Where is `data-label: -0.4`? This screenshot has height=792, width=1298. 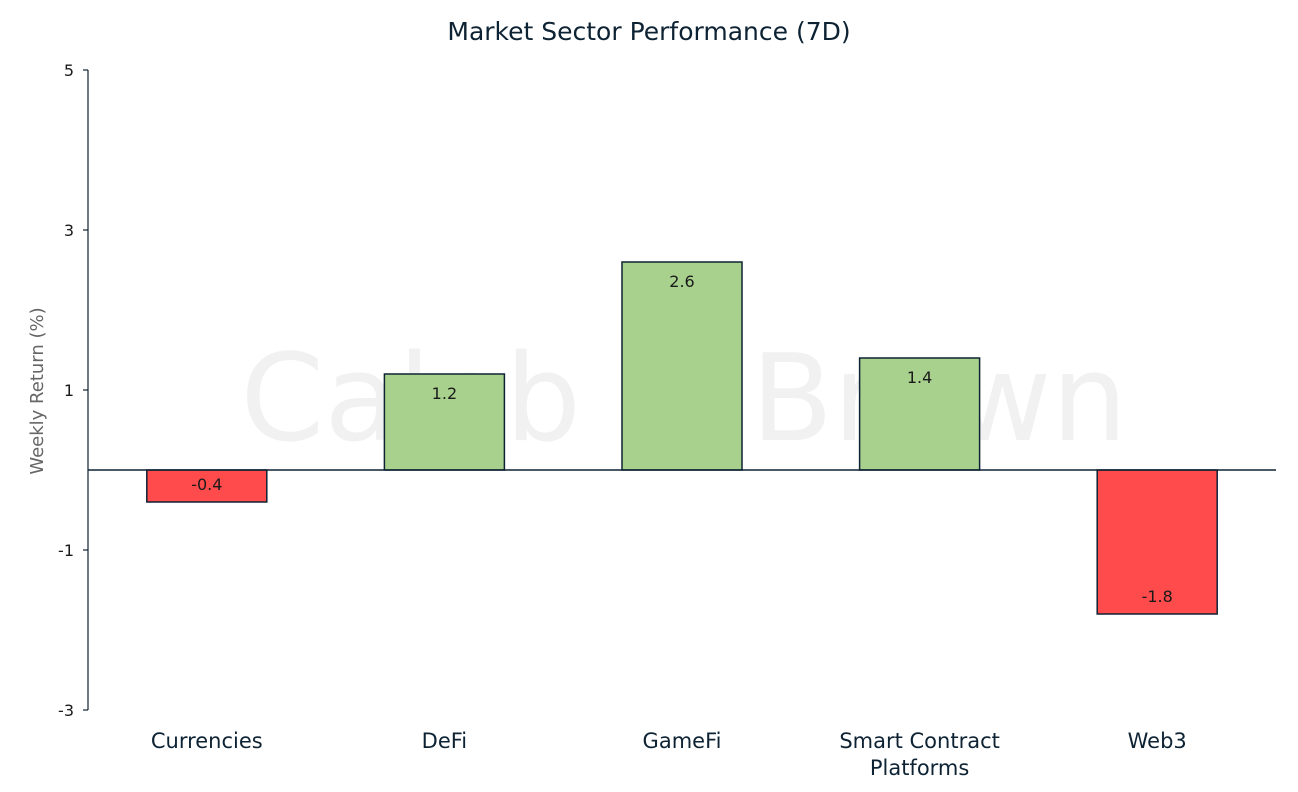 data-label: -0.4 is located at coordinates (206, 484).